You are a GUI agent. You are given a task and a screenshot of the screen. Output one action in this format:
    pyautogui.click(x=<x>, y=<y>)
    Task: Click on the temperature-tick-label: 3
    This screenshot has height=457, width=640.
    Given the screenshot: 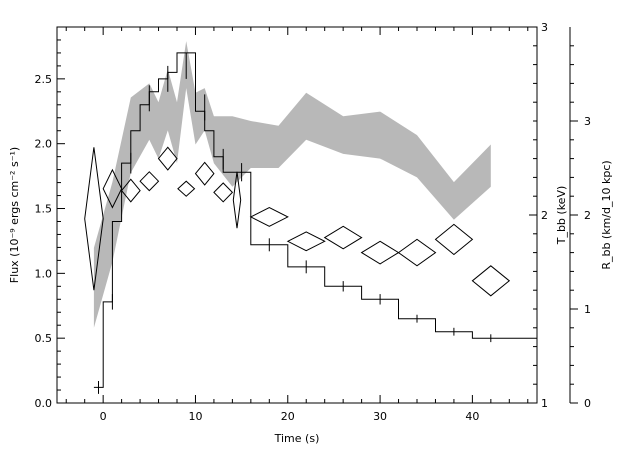 What is the action you would take?
    pyautogui.click(x=544, y=27)
    